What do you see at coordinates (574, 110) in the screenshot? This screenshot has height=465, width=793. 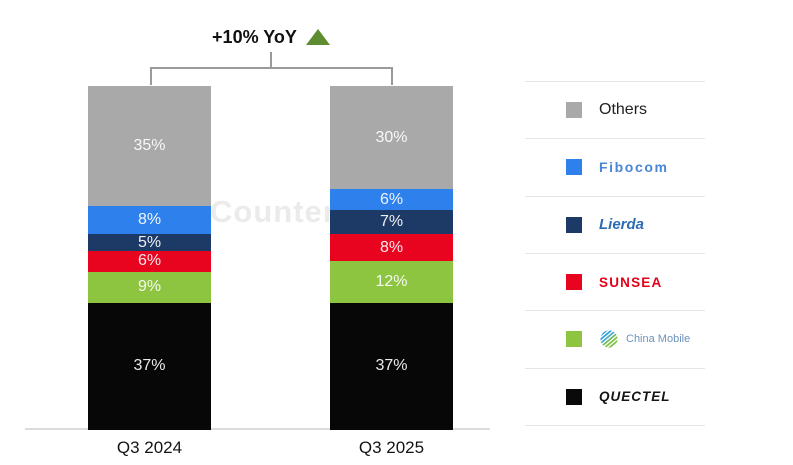 I see `legend-swatch-others` at bounding box center [574, 110].